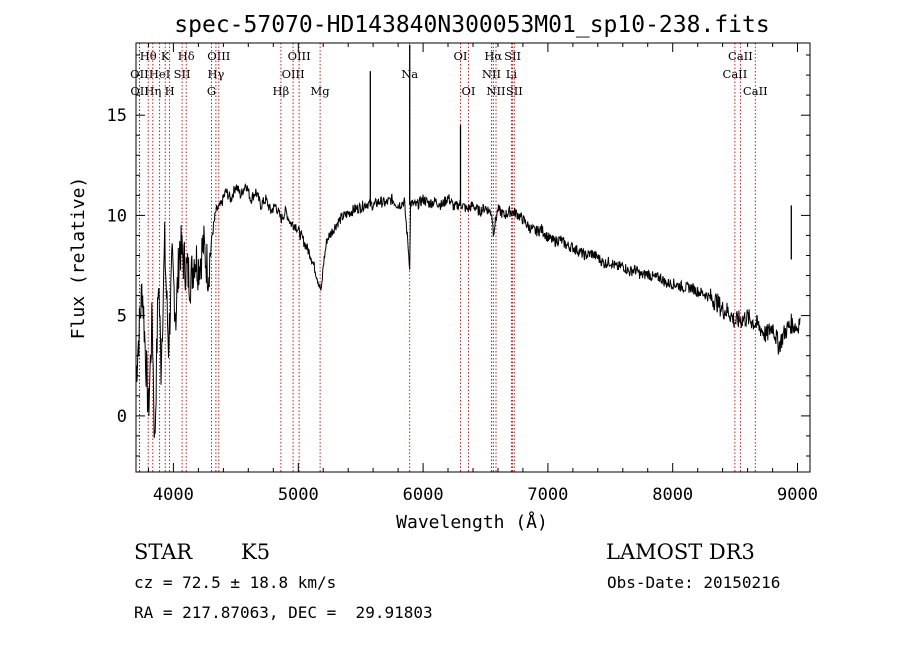 The image size is (900, 649). Describe the element at coordinates (298, 495) in the screenshot. I see `x-tick-label: 5000` at that location.